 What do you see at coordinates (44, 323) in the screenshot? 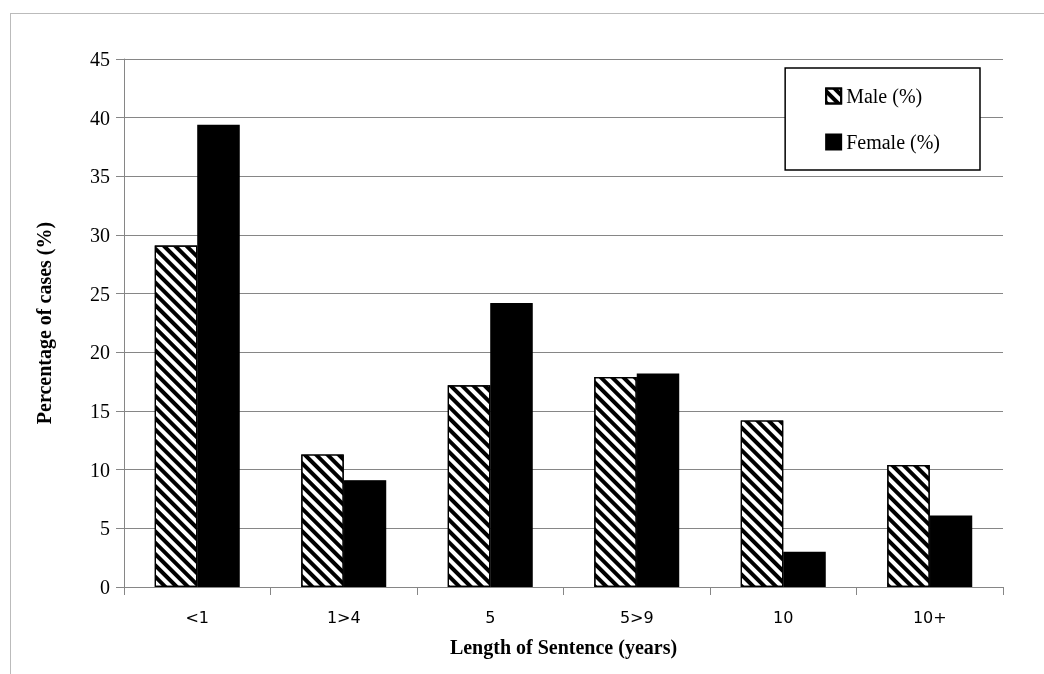
I see `y-axis-title: Percentage of cases (%)` at bounding box center [44, 323].